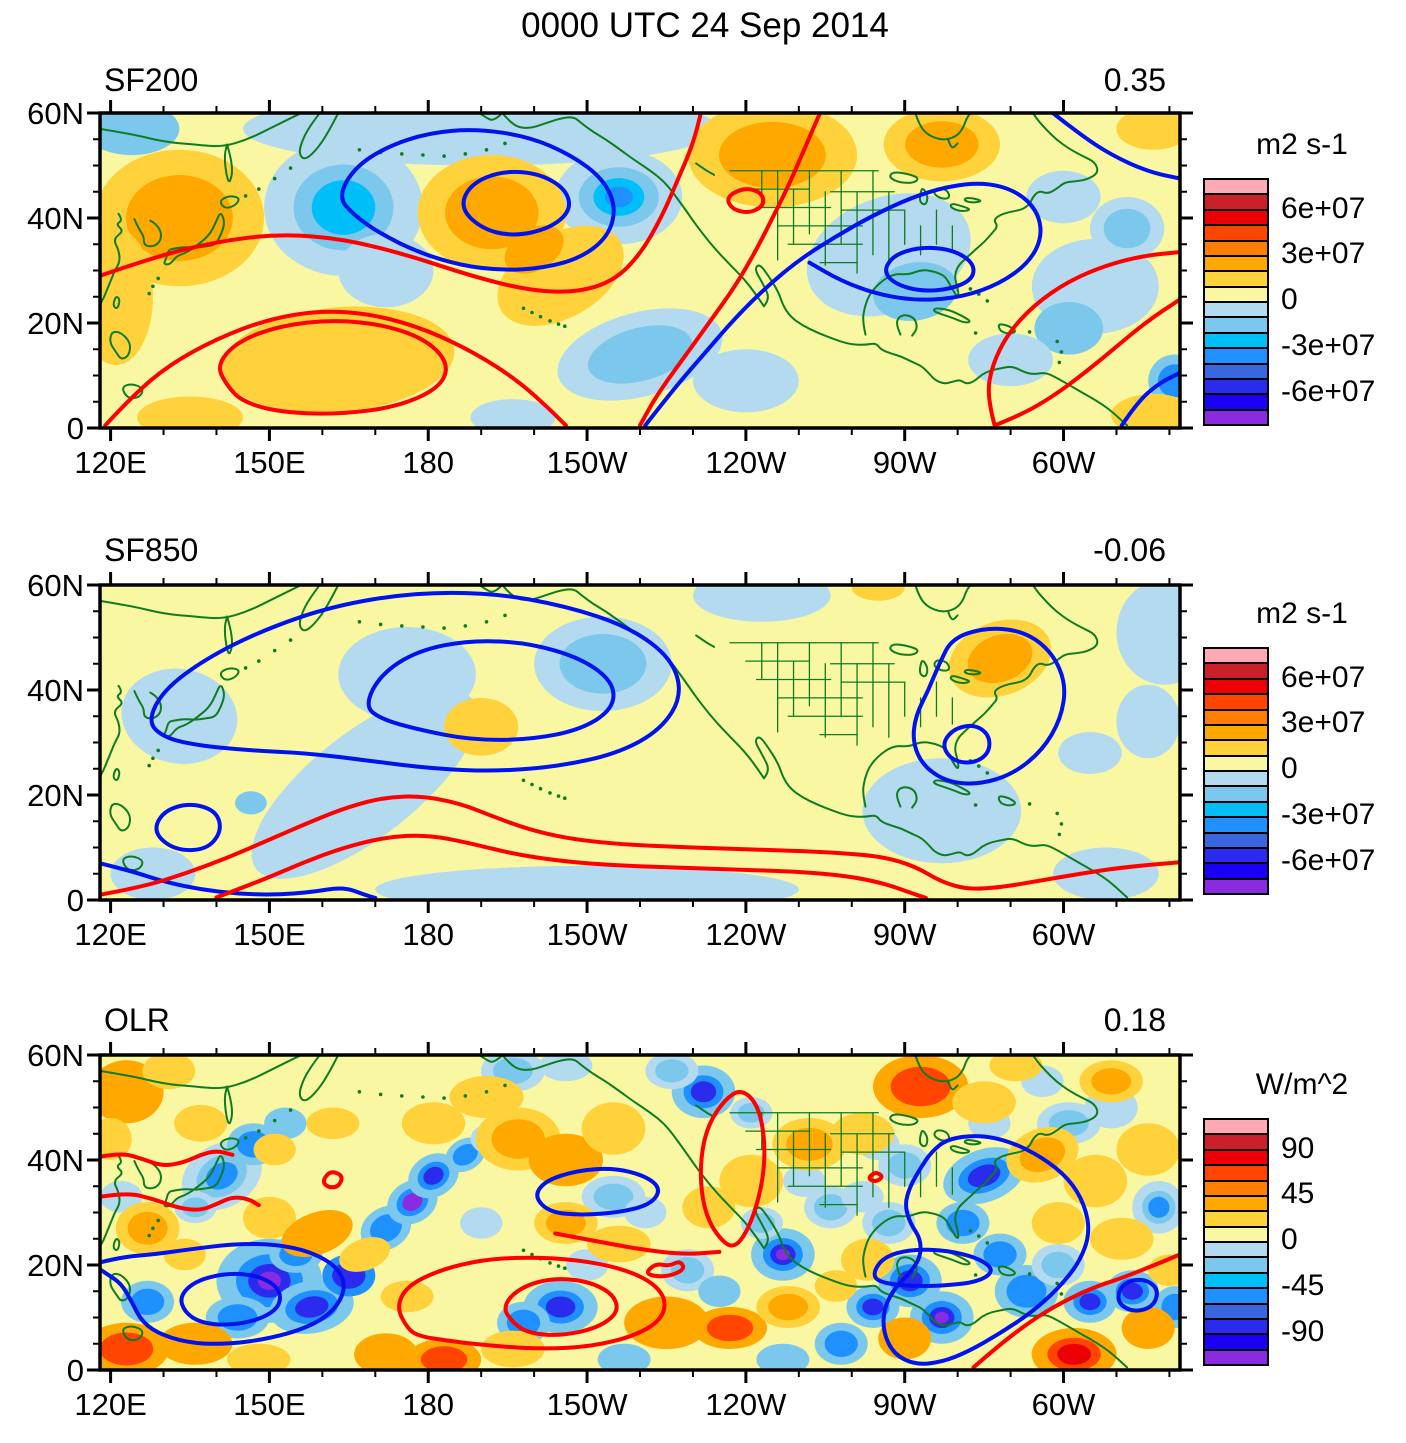  I want to click on colorbar-tick-label: -6e+07, so click(1328, 391).